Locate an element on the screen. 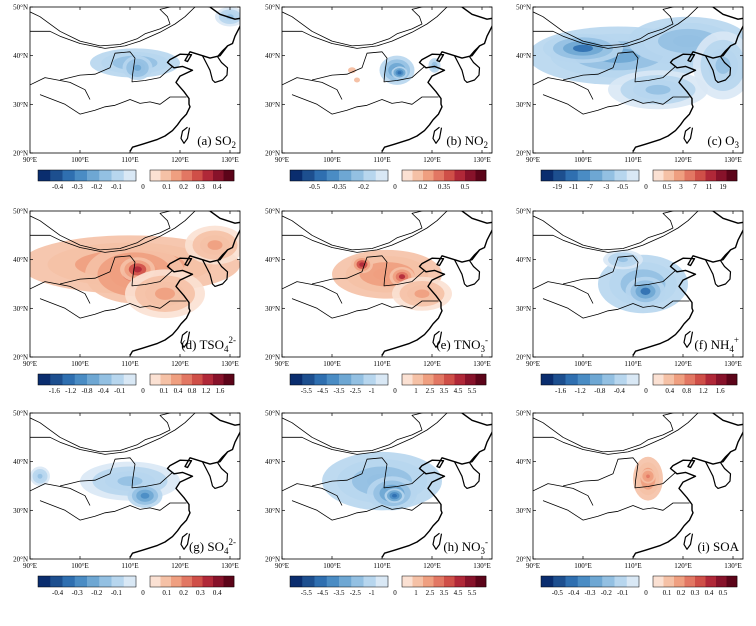 This screenshot has height=626, width=756. panel-label: (h) NO3- is located at coordinates (465, 546).